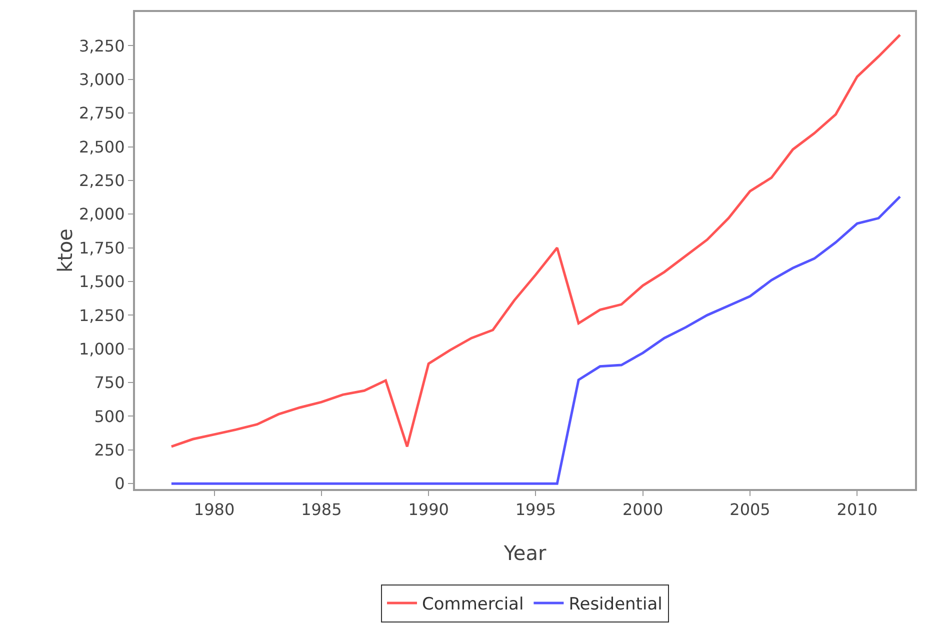 Image resolution: width=925 pixels, height=632 pixels. I want to click on y-tick-label: 2,500, so click(101, 146).